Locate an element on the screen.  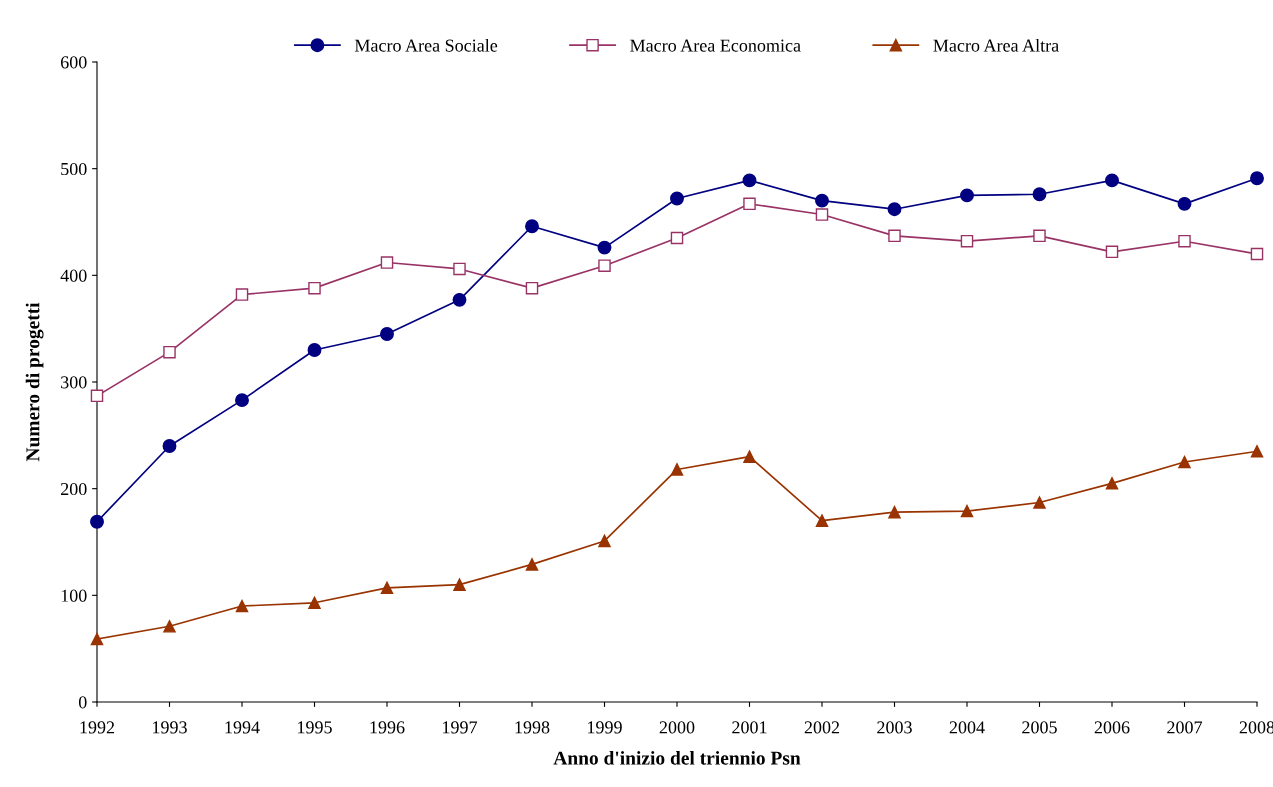
x-tick-label: 1999 is located at coordinates (605, 727).